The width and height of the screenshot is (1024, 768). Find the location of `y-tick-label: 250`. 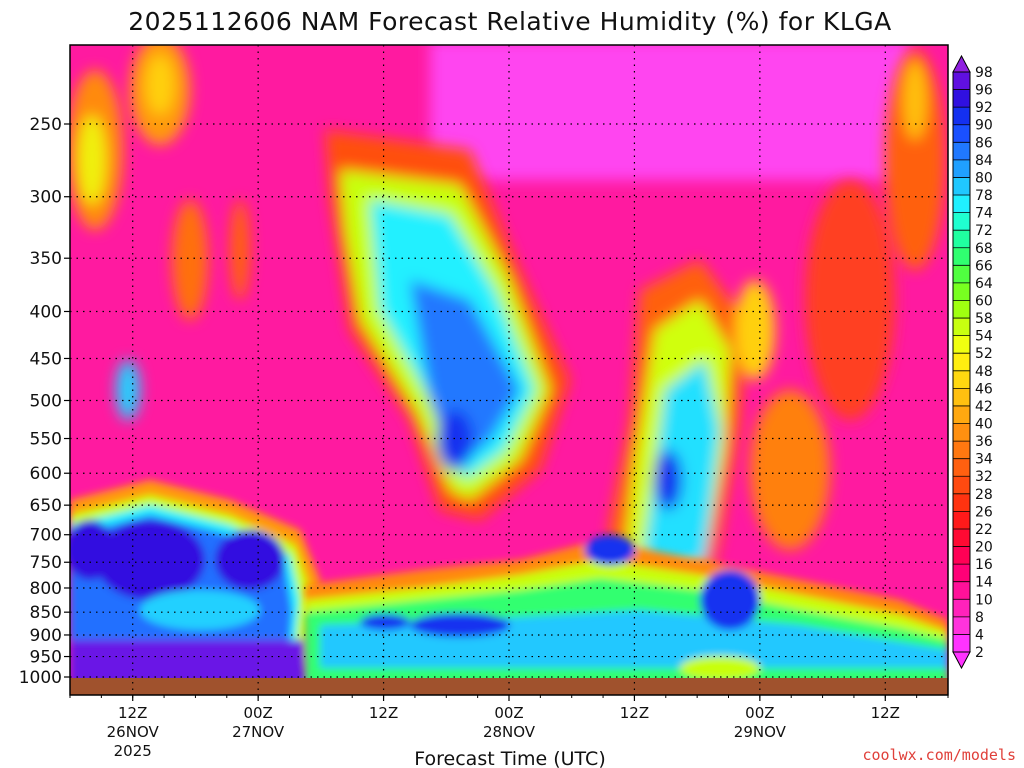

y-tick-label: 250 is located at coordinates (46, 125).